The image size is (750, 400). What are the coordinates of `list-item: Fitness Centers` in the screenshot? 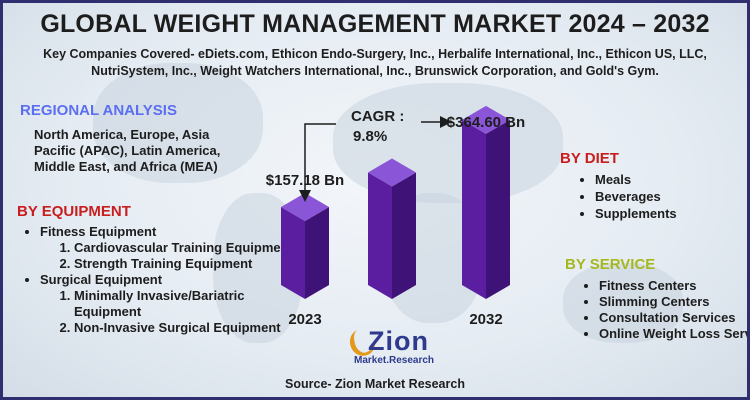 It's located at (673, 286).